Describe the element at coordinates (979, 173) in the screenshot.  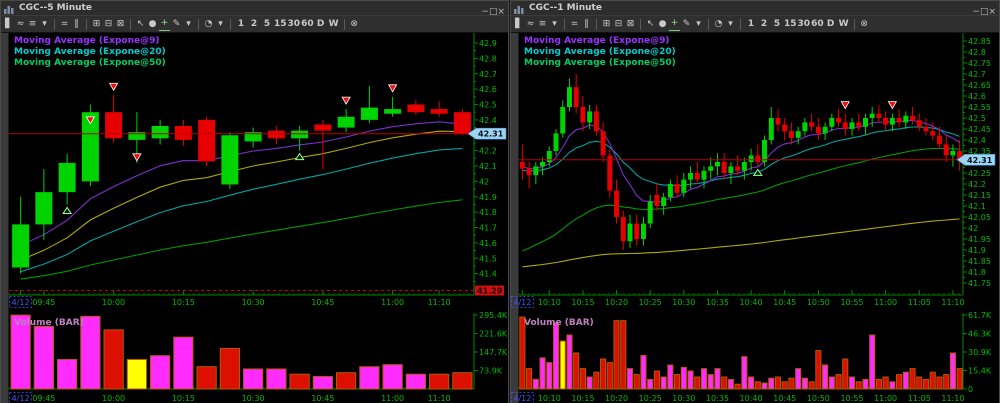
I see `svg-text: 42.25` at that location.